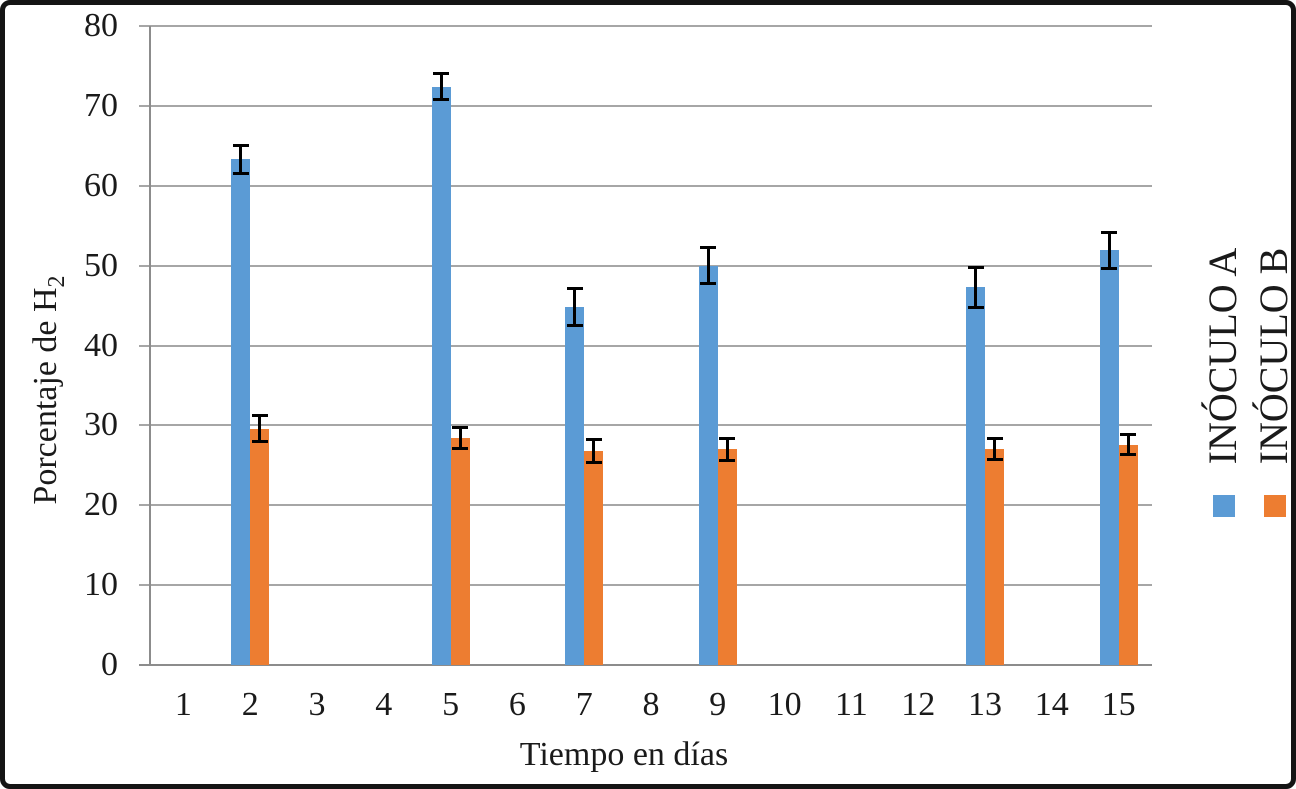 The height and width of the screenshot is (789, 1296). What do you see at coordinates (384, 704) in the screenshot?
I see `x-tick-label-4: 4` at bounding box center [384, 704].